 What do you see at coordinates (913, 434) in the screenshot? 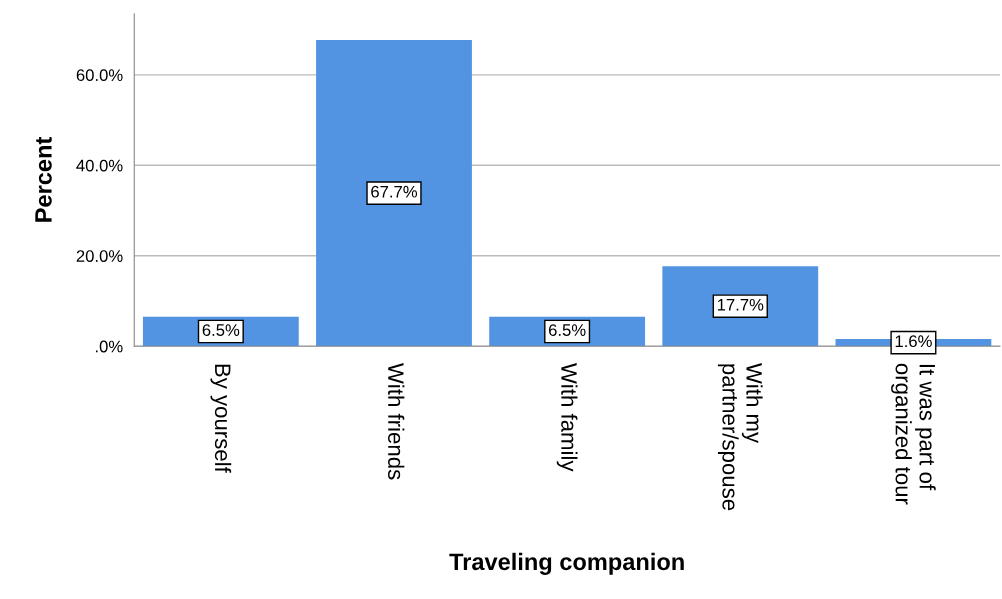
I see `x-tick-label: It was part of organized tour` at bounding box center [913, 434].